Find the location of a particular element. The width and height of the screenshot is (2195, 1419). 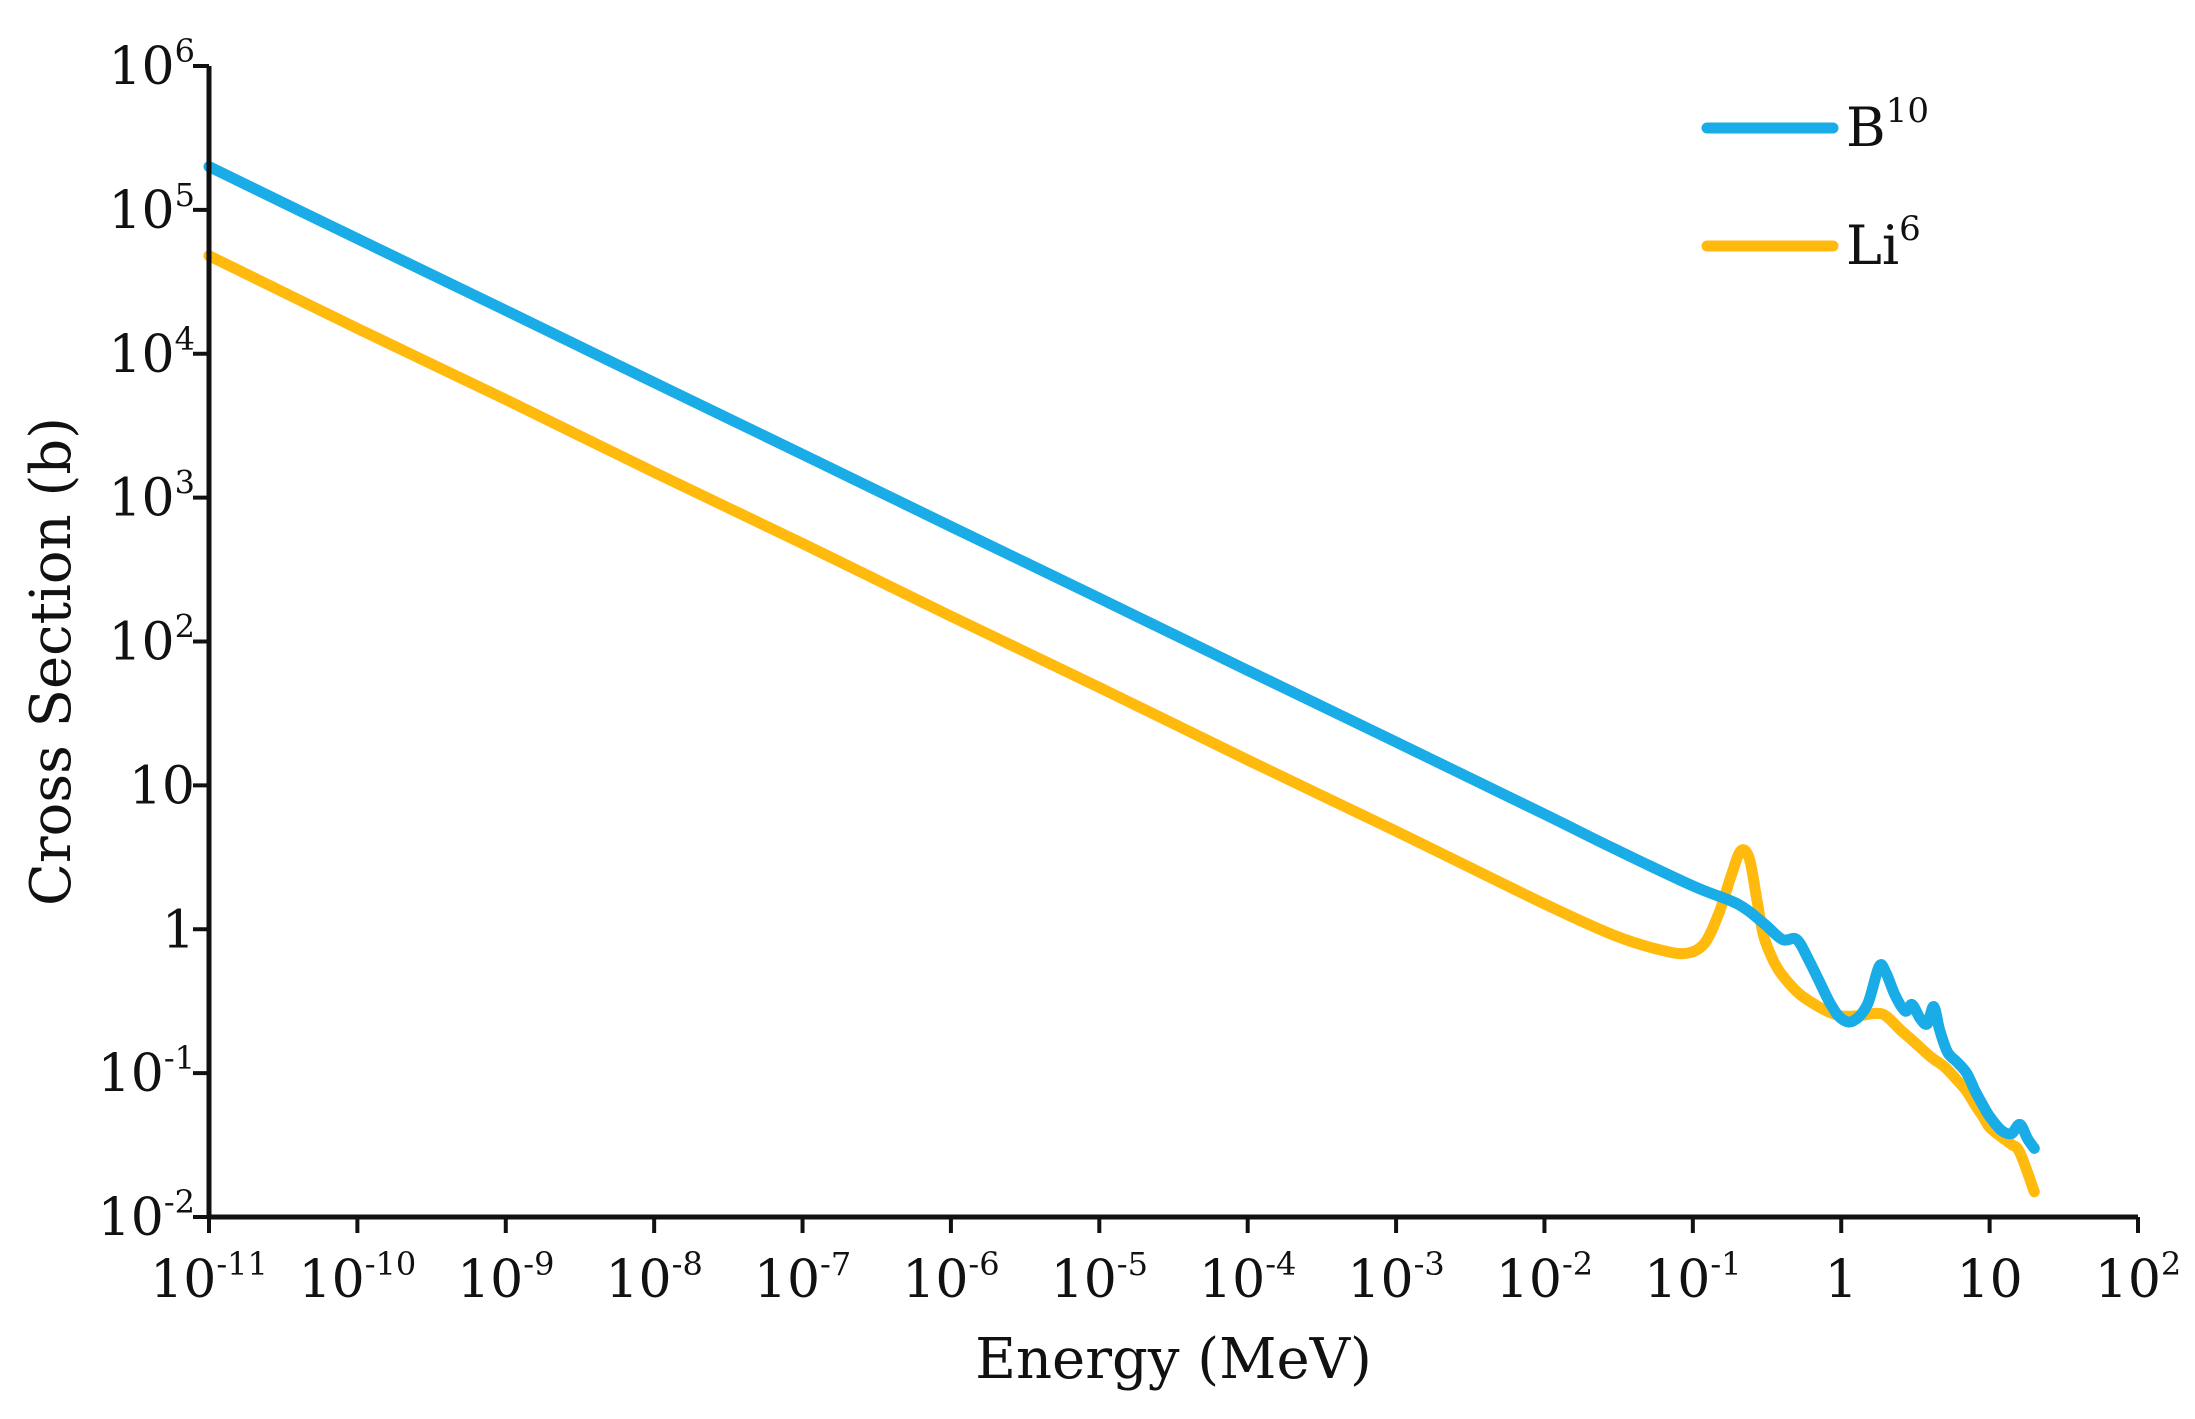

legend-element-symbol: B is located at coordinates (1866, 127).